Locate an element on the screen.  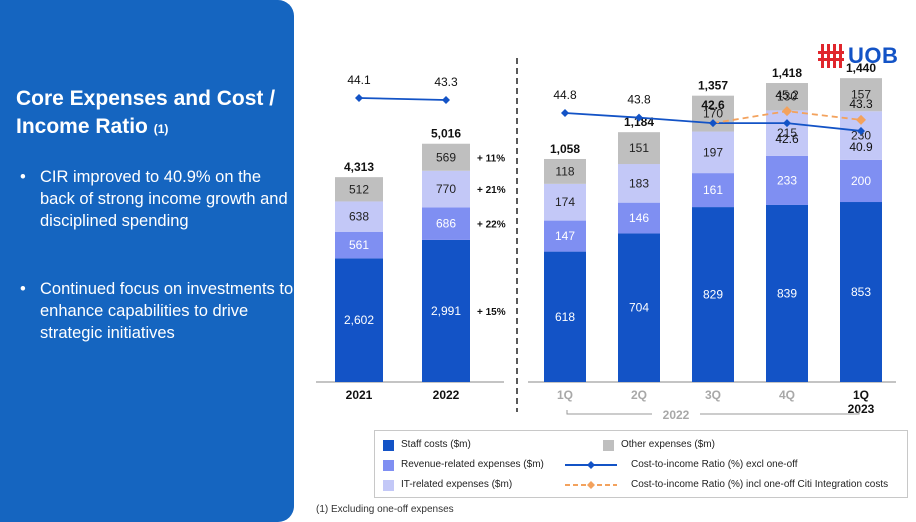
growth-label-2: + 21% is located at coordinates (491, 190).